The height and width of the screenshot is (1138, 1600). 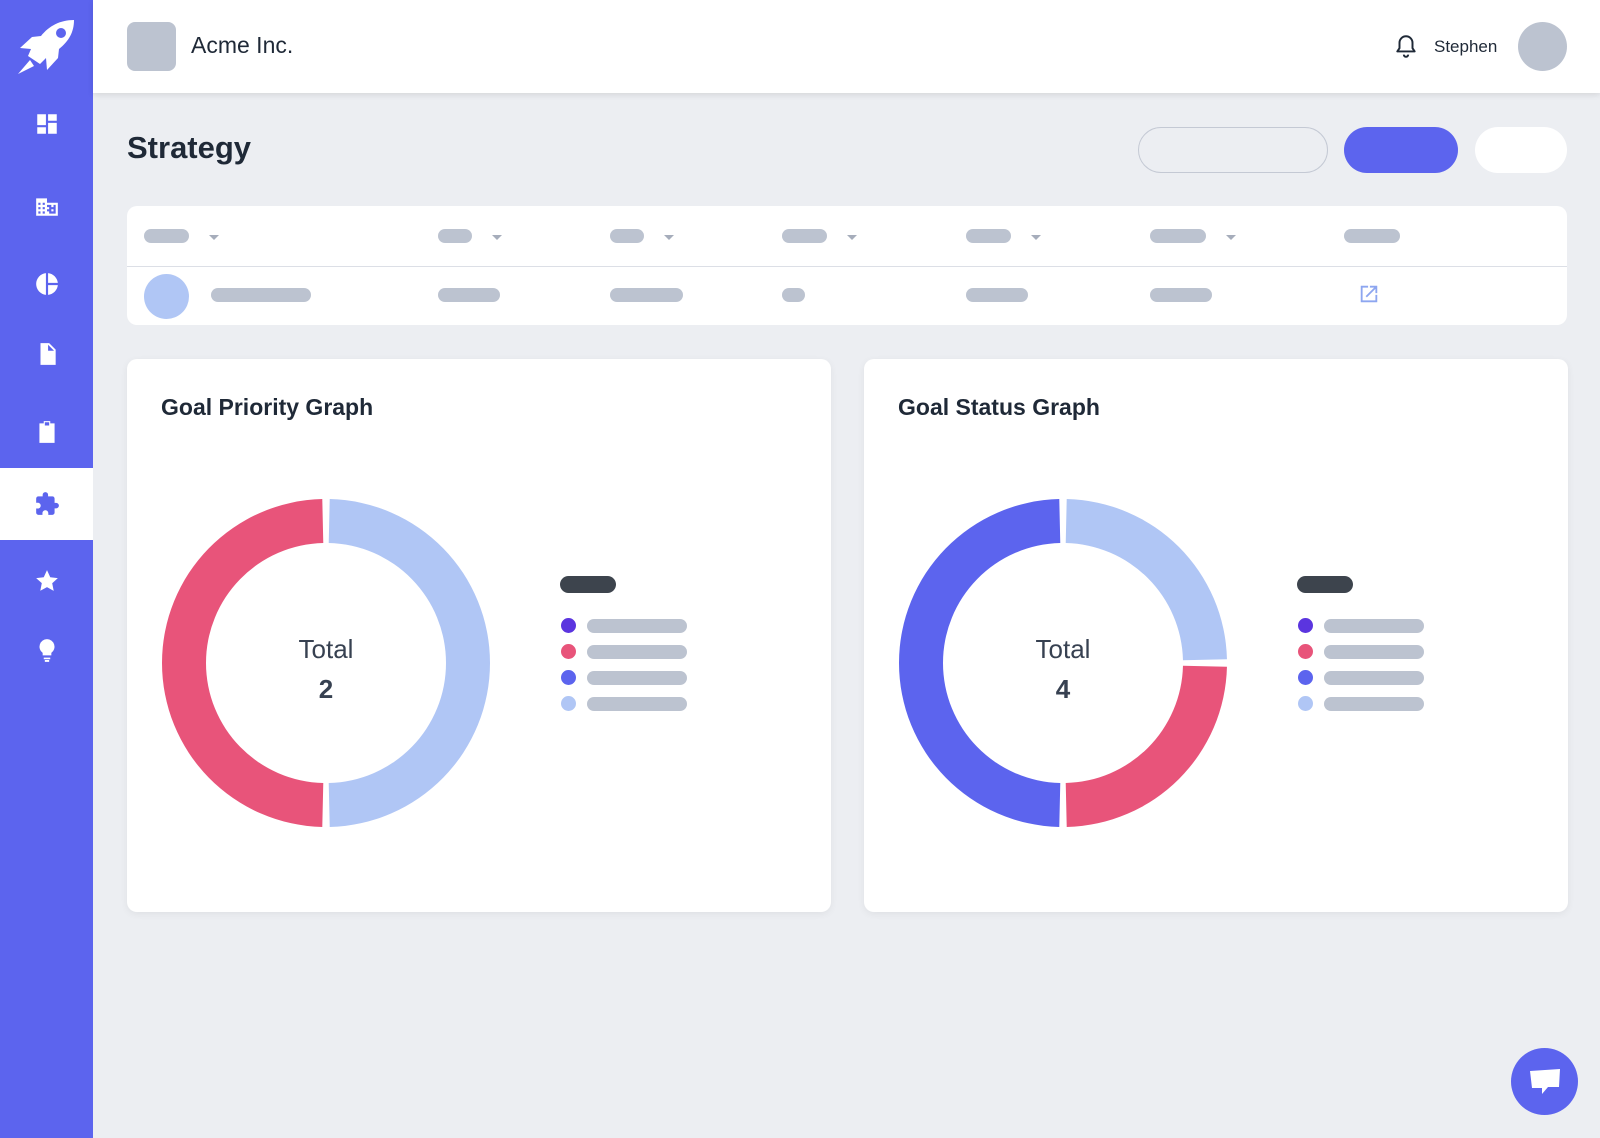 I want to click on goals-table, so click(x=847, y=265).